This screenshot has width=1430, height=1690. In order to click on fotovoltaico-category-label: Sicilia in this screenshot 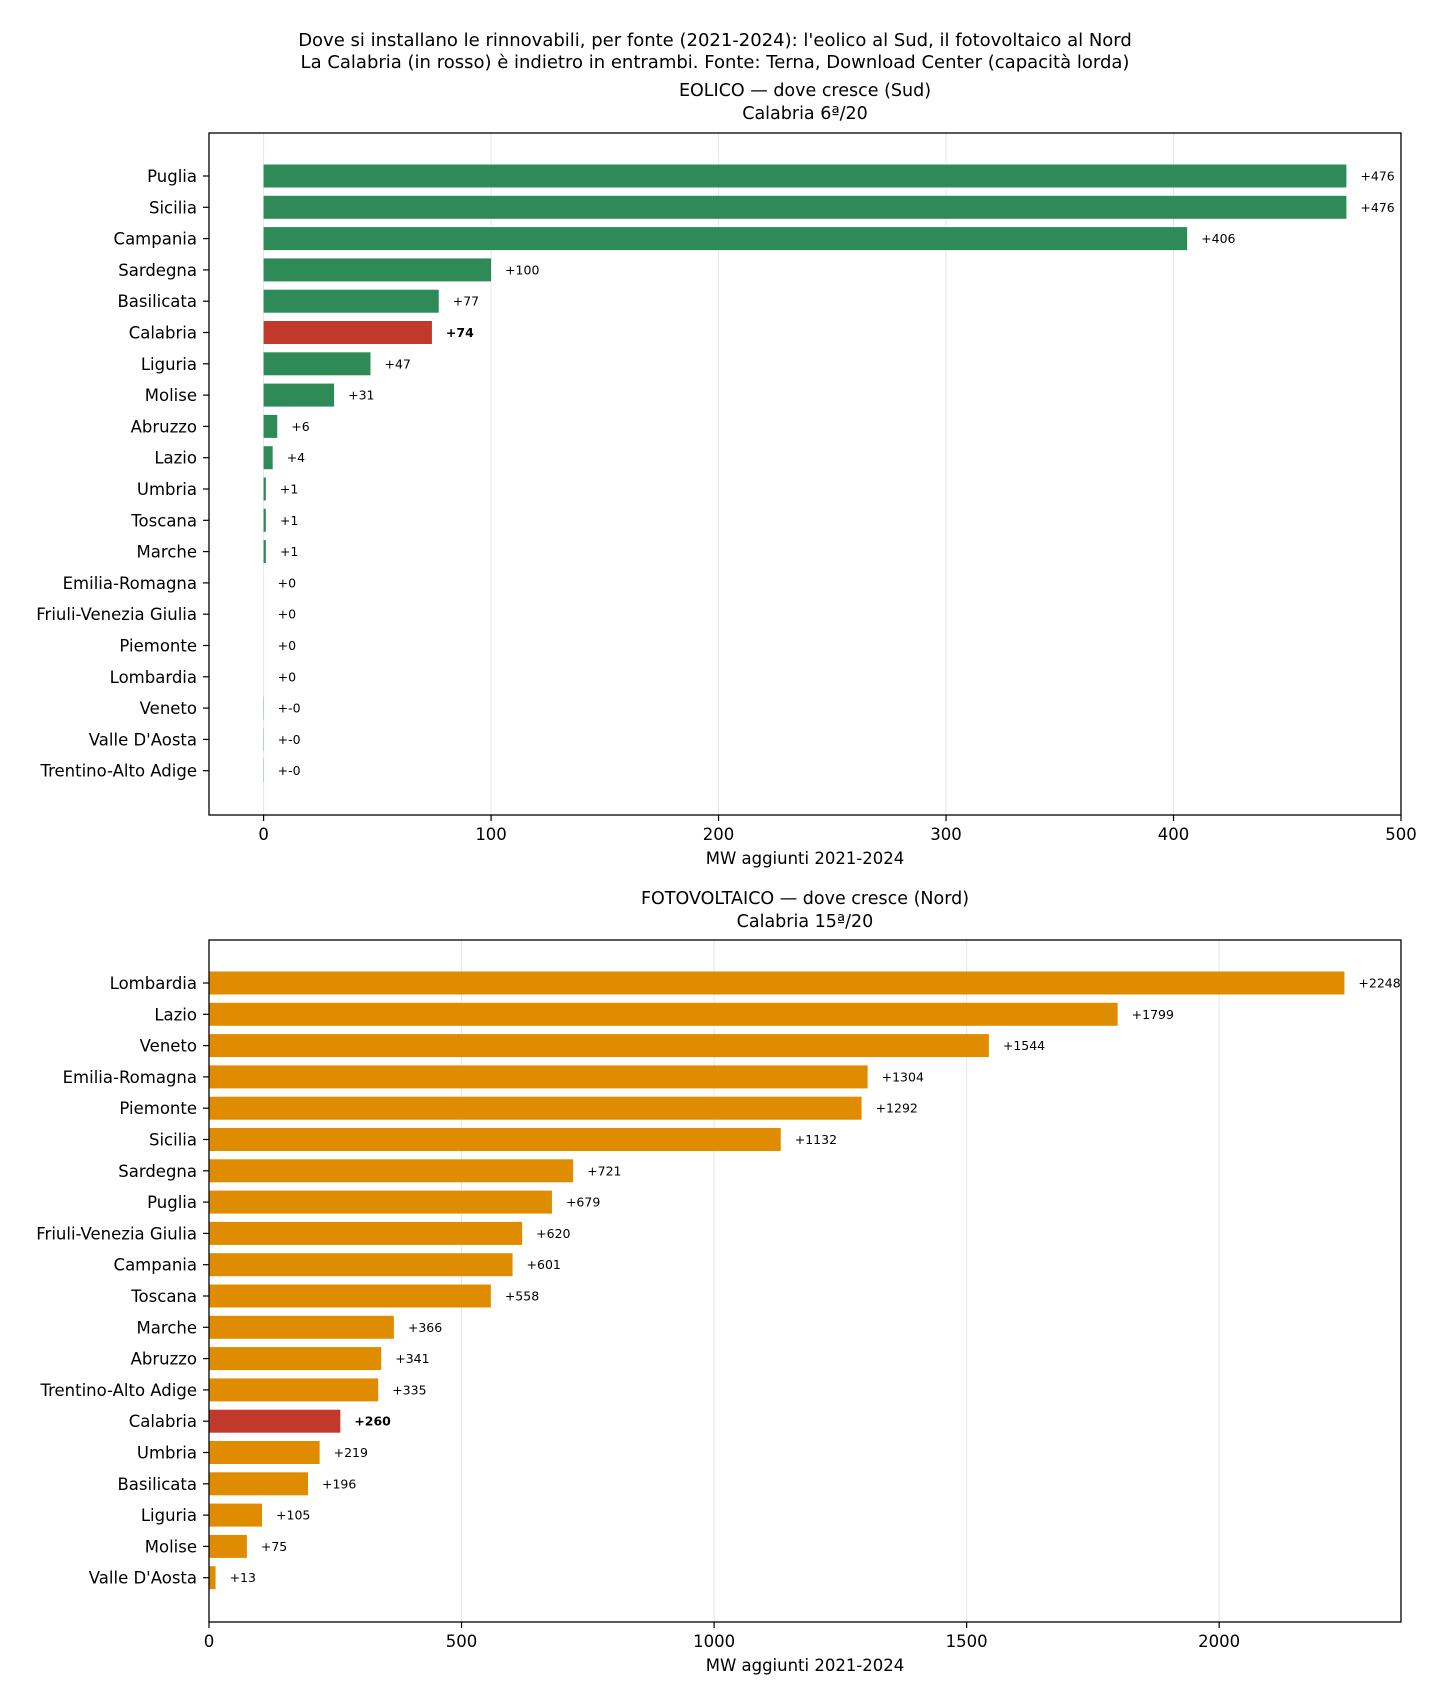, I will do `click(173, 1140)`.